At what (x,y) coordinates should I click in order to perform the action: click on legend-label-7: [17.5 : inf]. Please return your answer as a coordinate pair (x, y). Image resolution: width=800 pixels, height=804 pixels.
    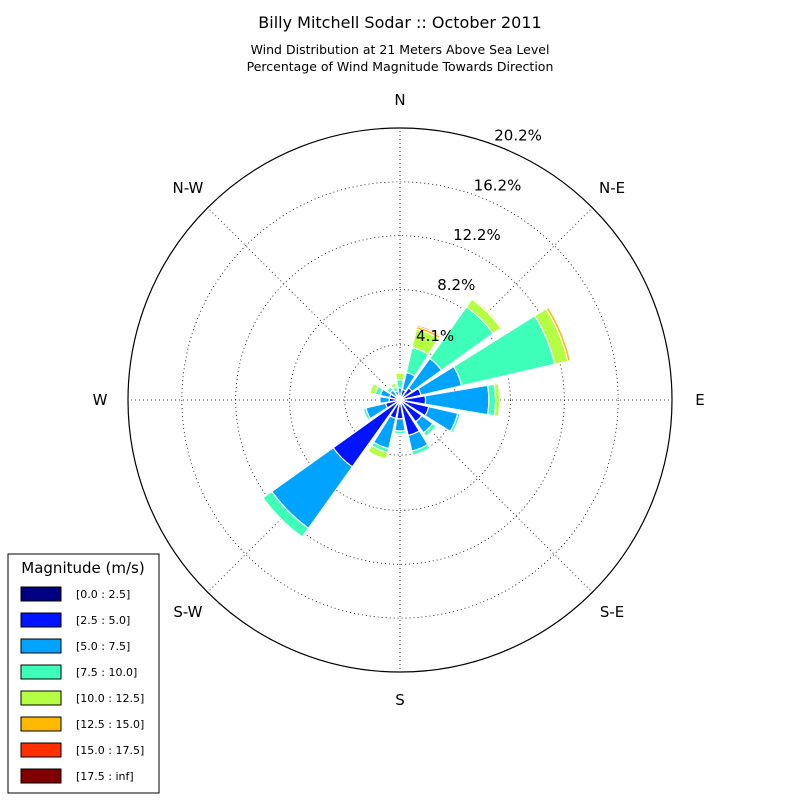
    Looking at the image, I should click on (105, 776).